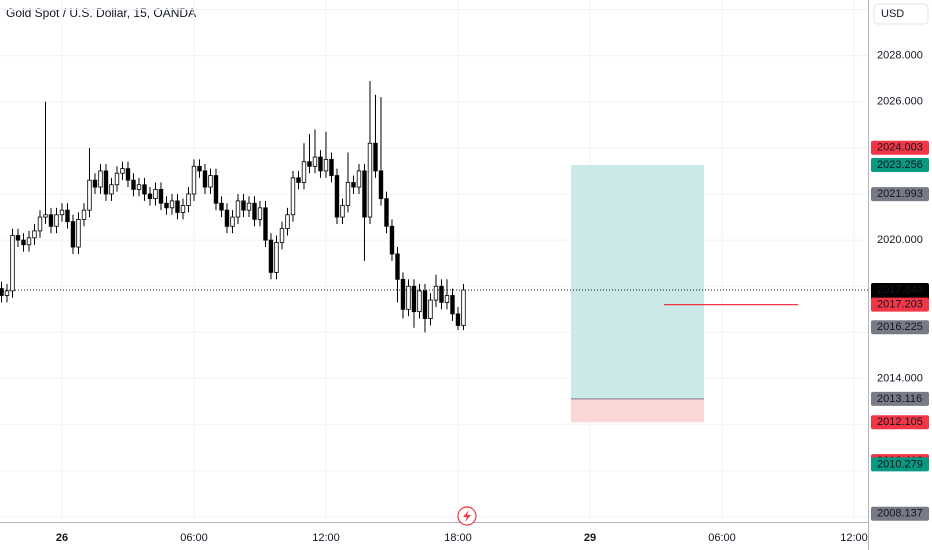  I want to click on price-tag: 2012.105, so click(900, 422).